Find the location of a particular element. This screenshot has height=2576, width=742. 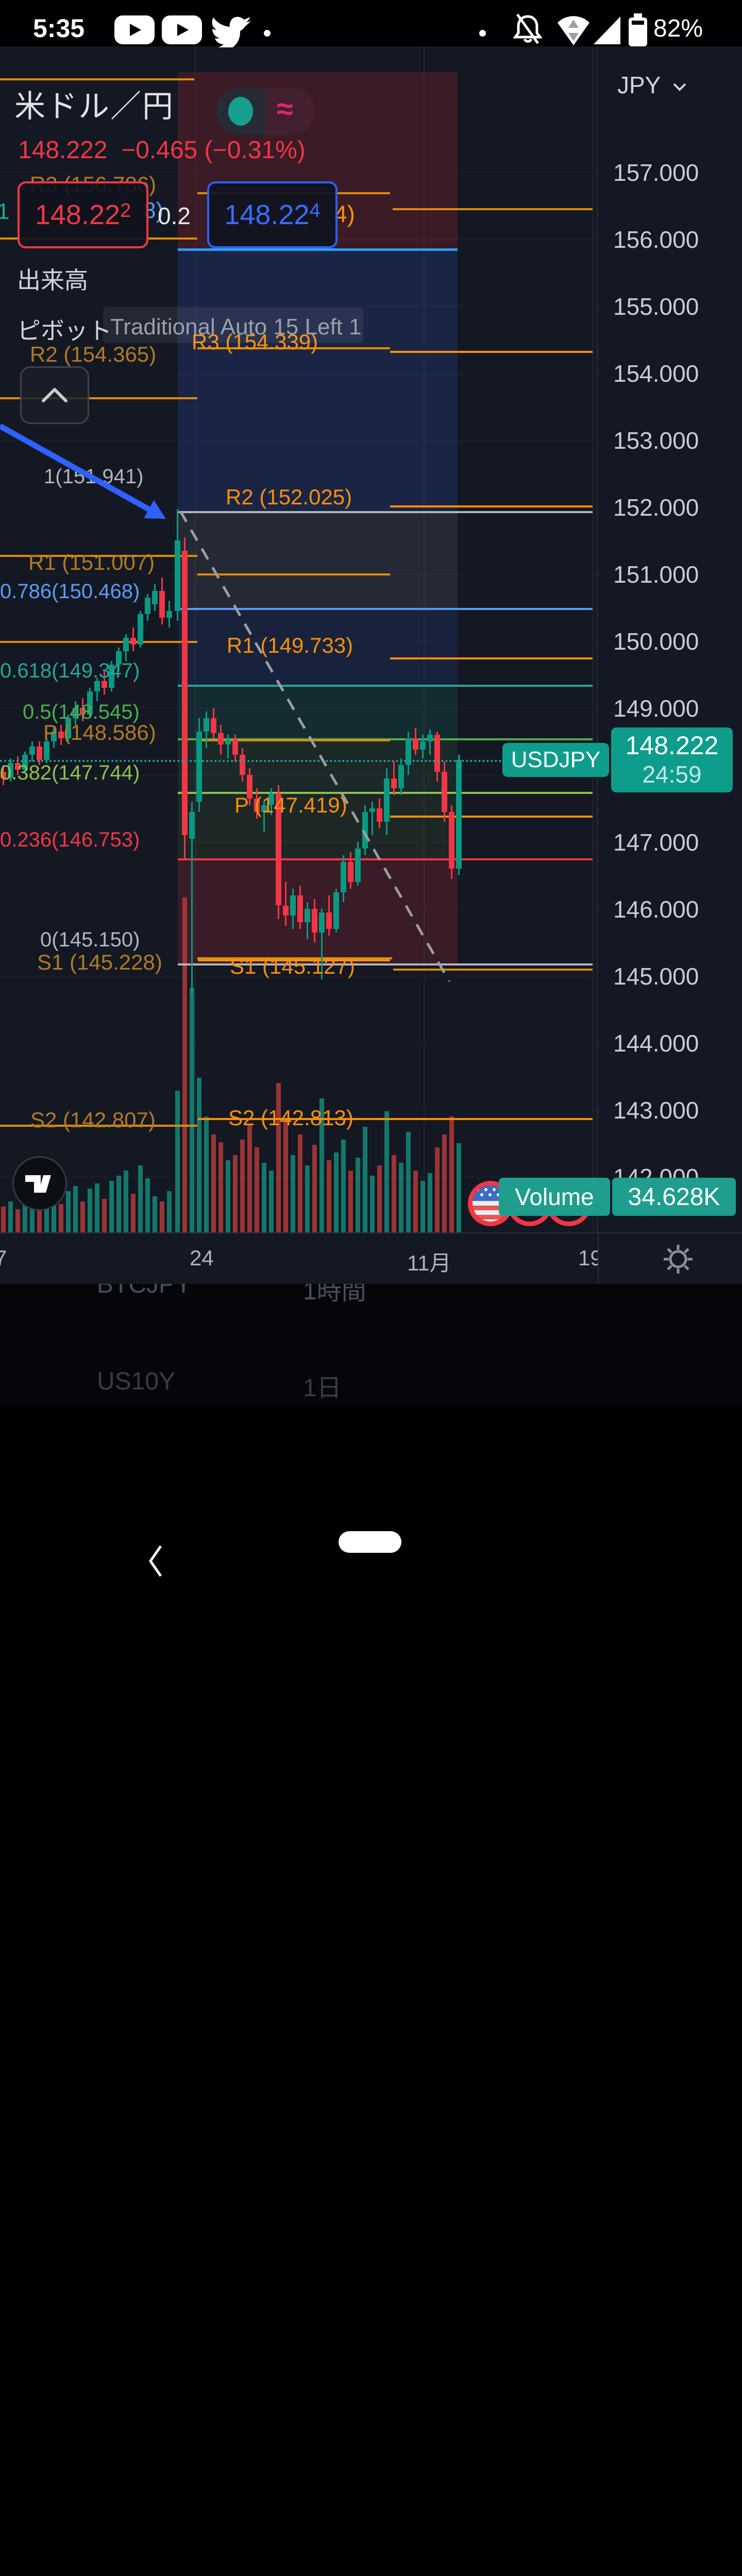

ghost-symbol: US10Y is located at coordinates (136, 1381).